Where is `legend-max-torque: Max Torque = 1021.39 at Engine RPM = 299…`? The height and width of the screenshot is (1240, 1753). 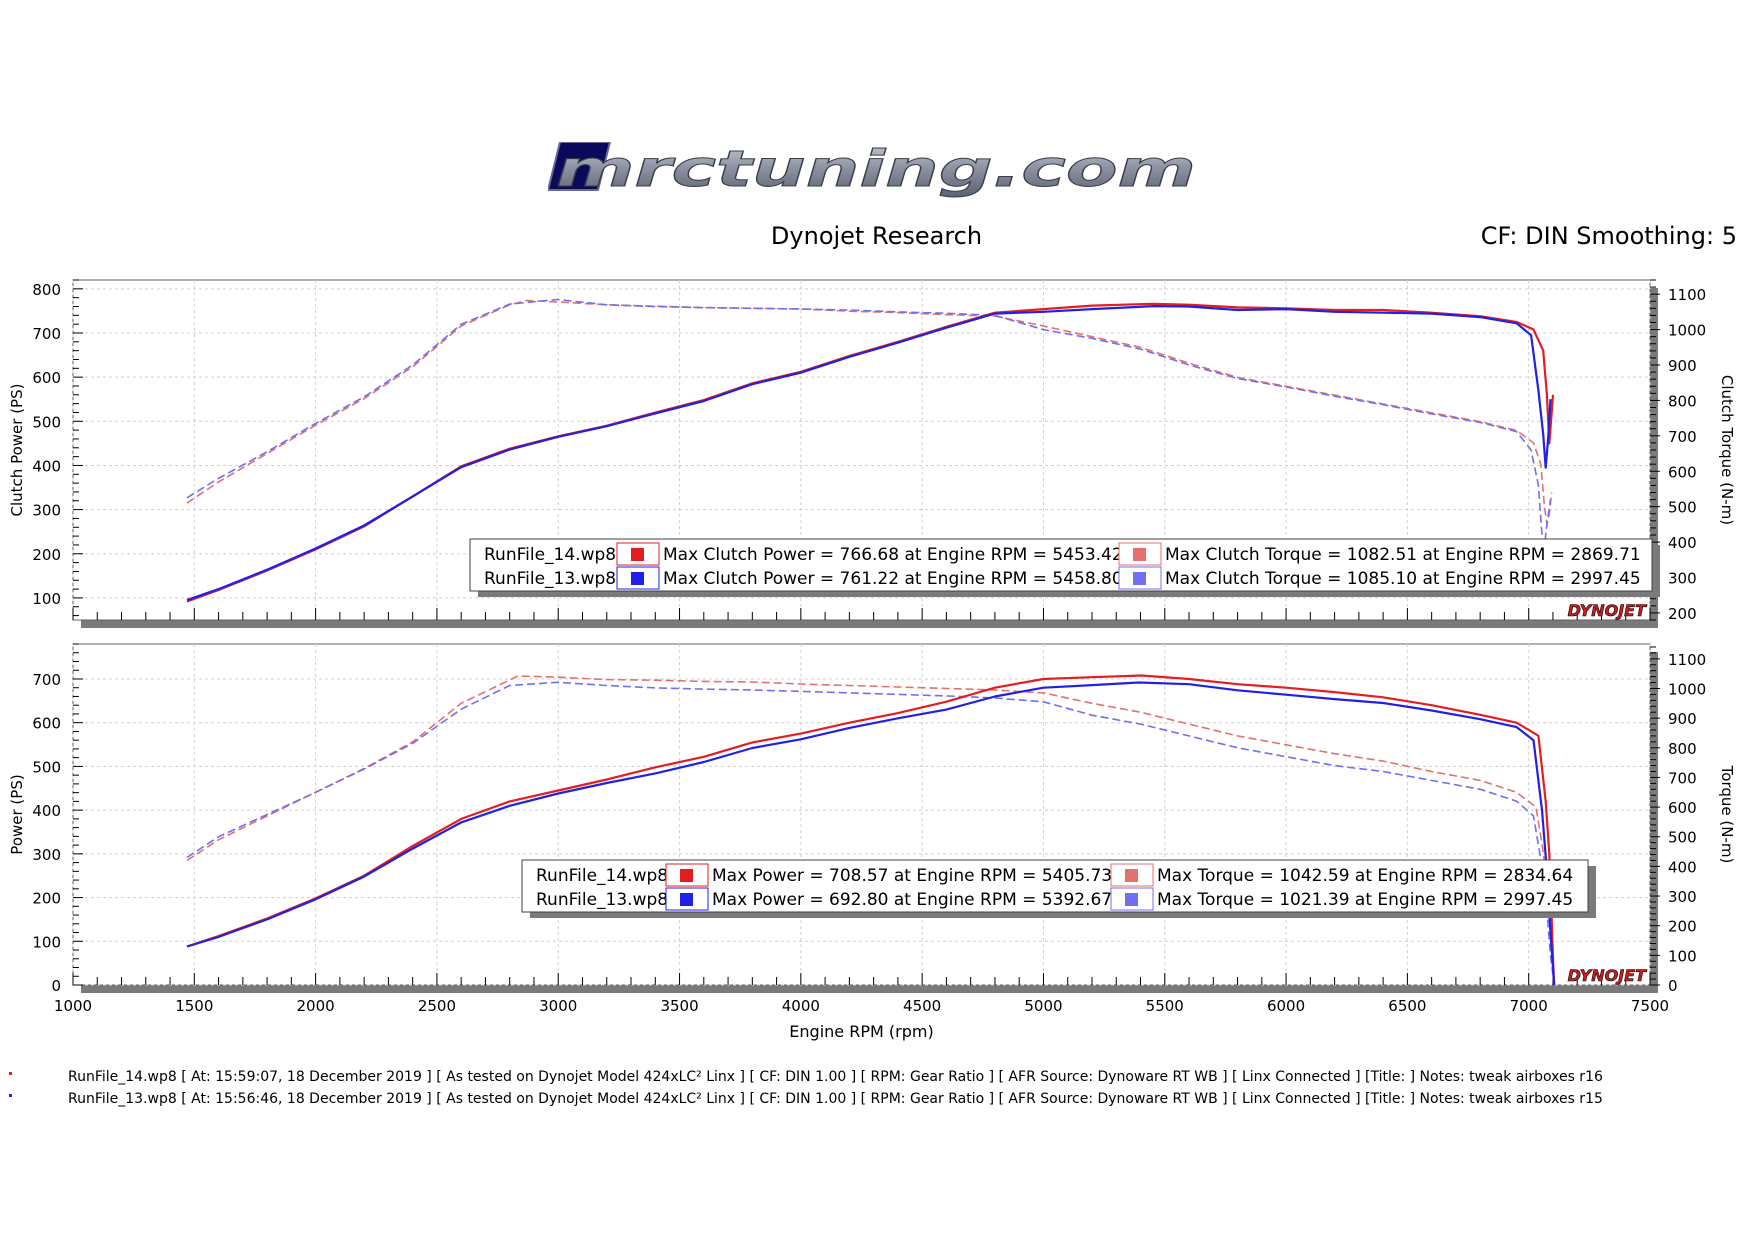 legend-max-torque: Max Torque = 1021.39 at Engine RPM = 299… is located at coordinates (1365, 900).